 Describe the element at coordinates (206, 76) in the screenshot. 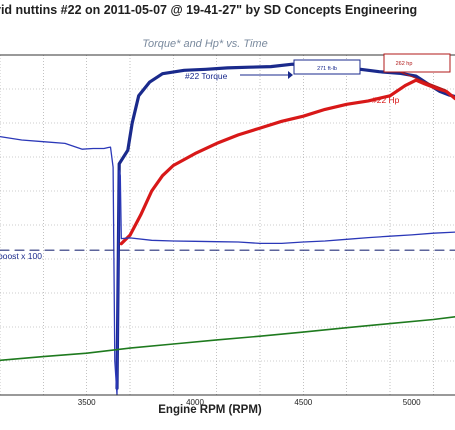

I see `torque-series-label: #22 Torque` at that location.